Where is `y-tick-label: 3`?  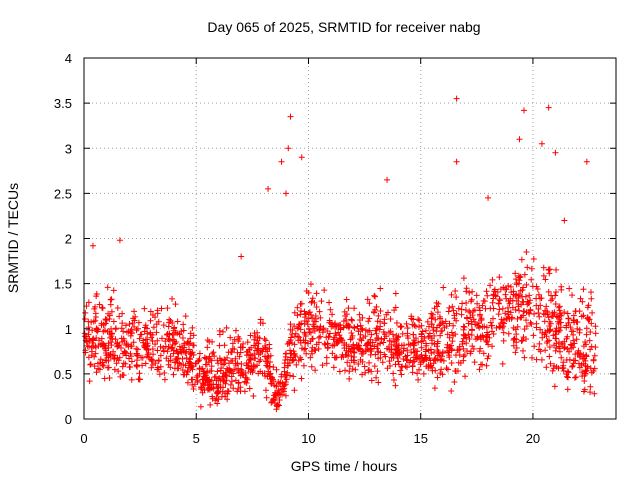 y-tick-label: 3 is located at coordinates (68, 148).